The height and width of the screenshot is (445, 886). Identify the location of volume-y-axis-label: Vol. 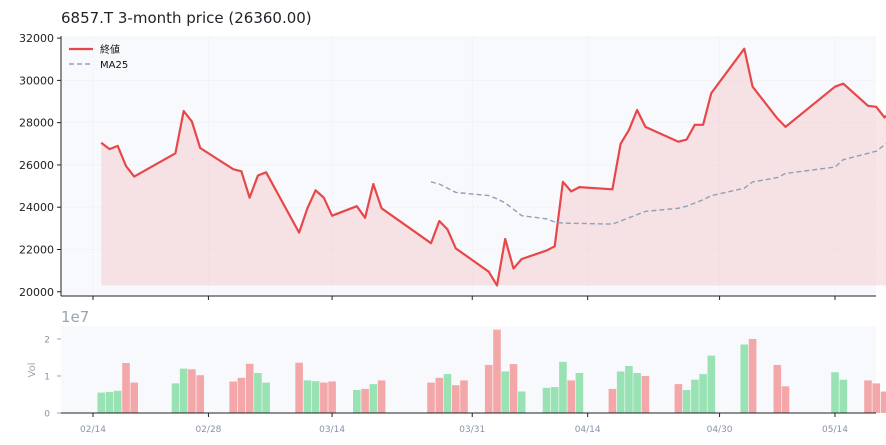
(32, 370).